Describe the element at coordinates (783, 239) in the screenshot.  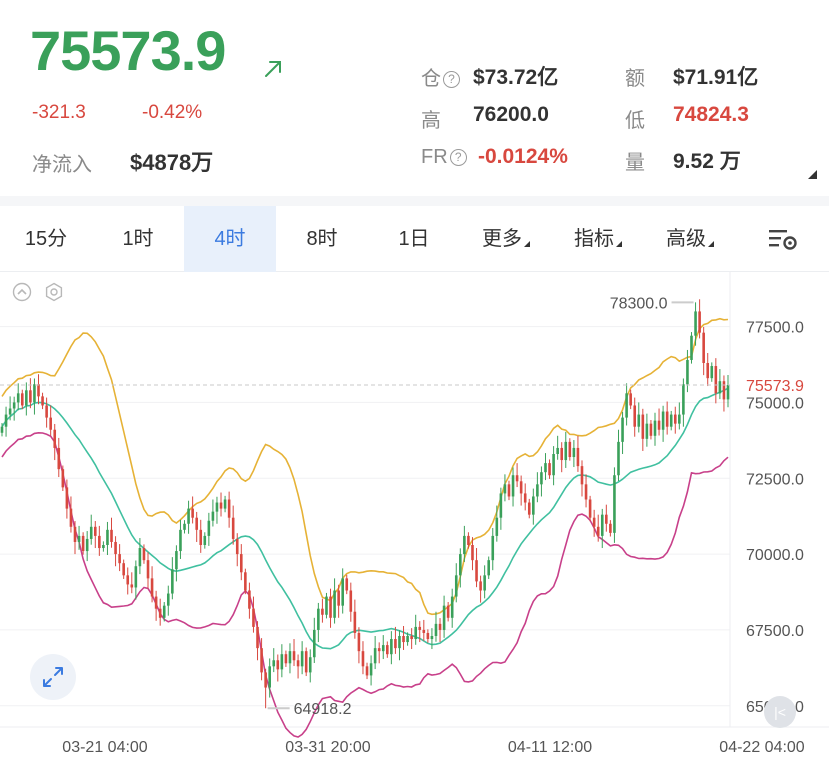
I see `settings-icon` at that location.